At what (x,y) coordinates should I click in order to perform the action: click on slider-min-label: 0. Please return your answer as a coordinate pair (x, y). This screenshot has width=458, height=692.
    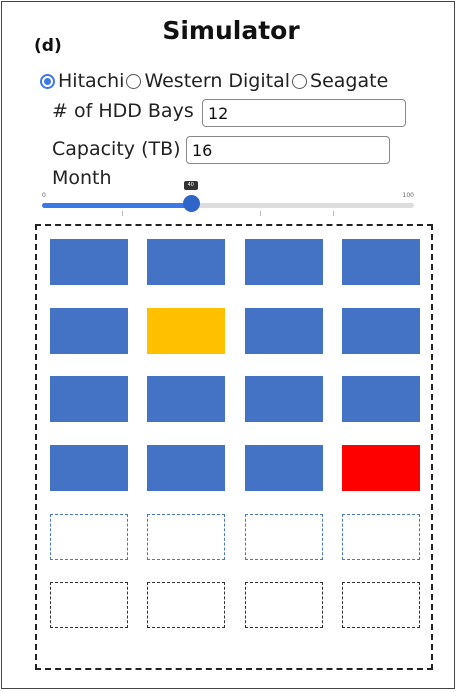
    Looking at the image, I should click on (44, 195).